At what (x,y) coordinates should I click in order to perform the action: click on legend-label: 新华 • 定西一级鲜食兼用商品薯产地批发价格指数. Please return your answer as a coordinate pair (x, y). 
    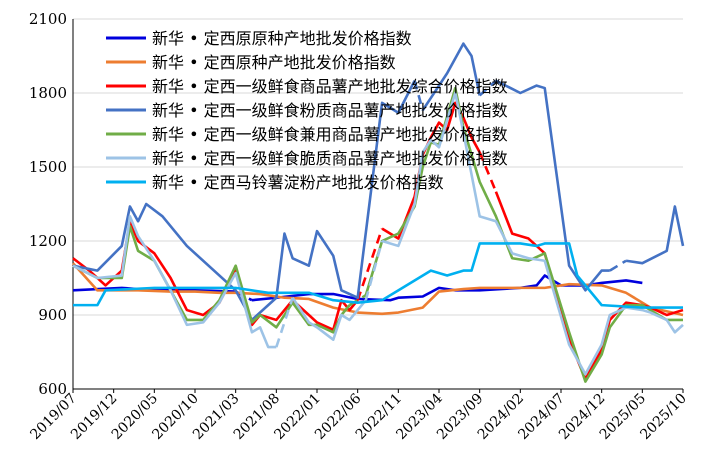
    Looking at the image, I should click on (330, 134).